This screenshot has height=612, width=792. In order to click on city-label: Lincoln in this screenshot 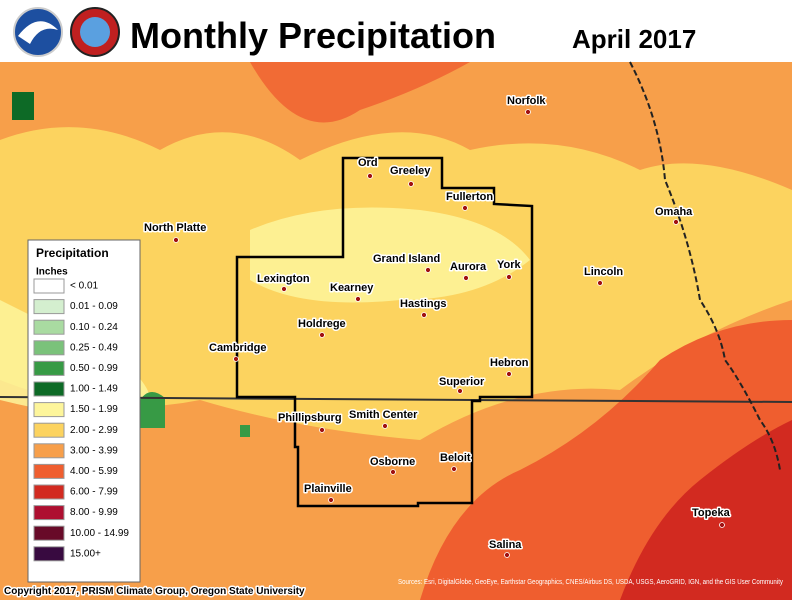, I will do `click(603, 272)`.